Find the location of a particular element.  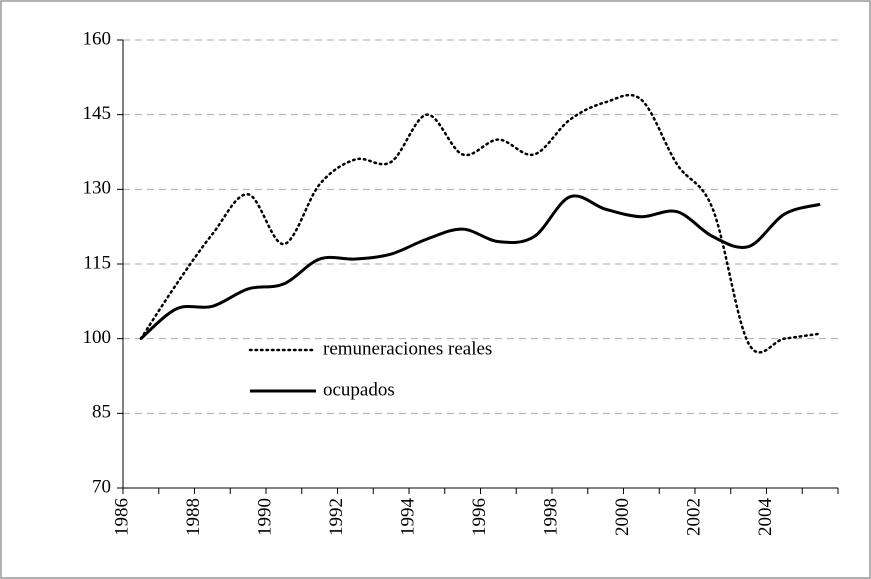

legend-label: ocupados is located at coordinates (359, 389).